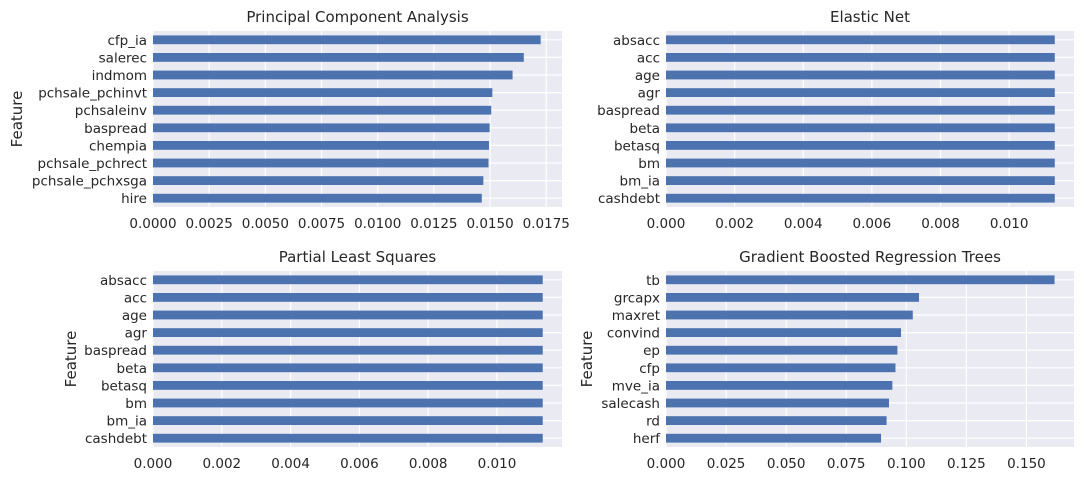 The image size is (1084, 484). I want to click on x-tick-label: 0.075, so click(846, 464).